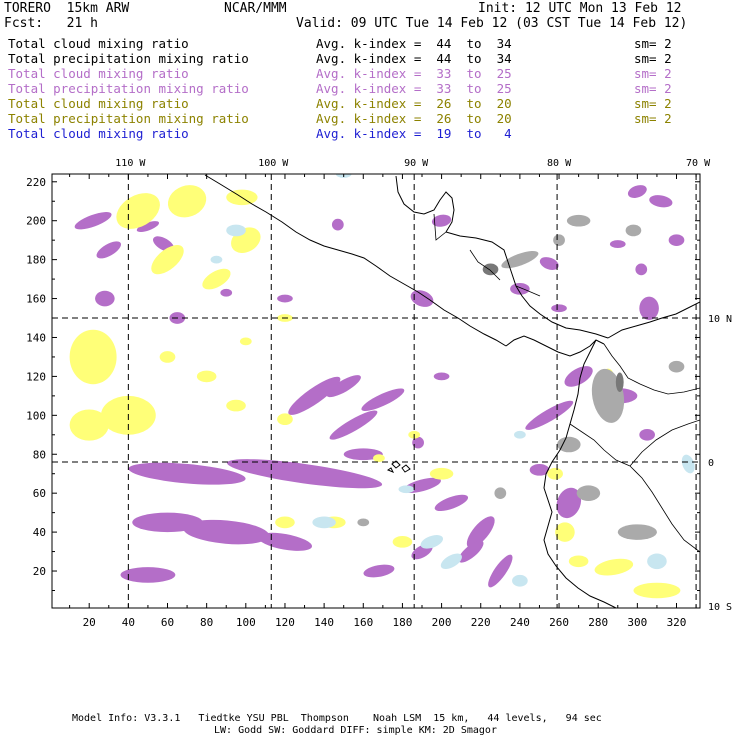  I want to click on border-peru, so click(664, 509).